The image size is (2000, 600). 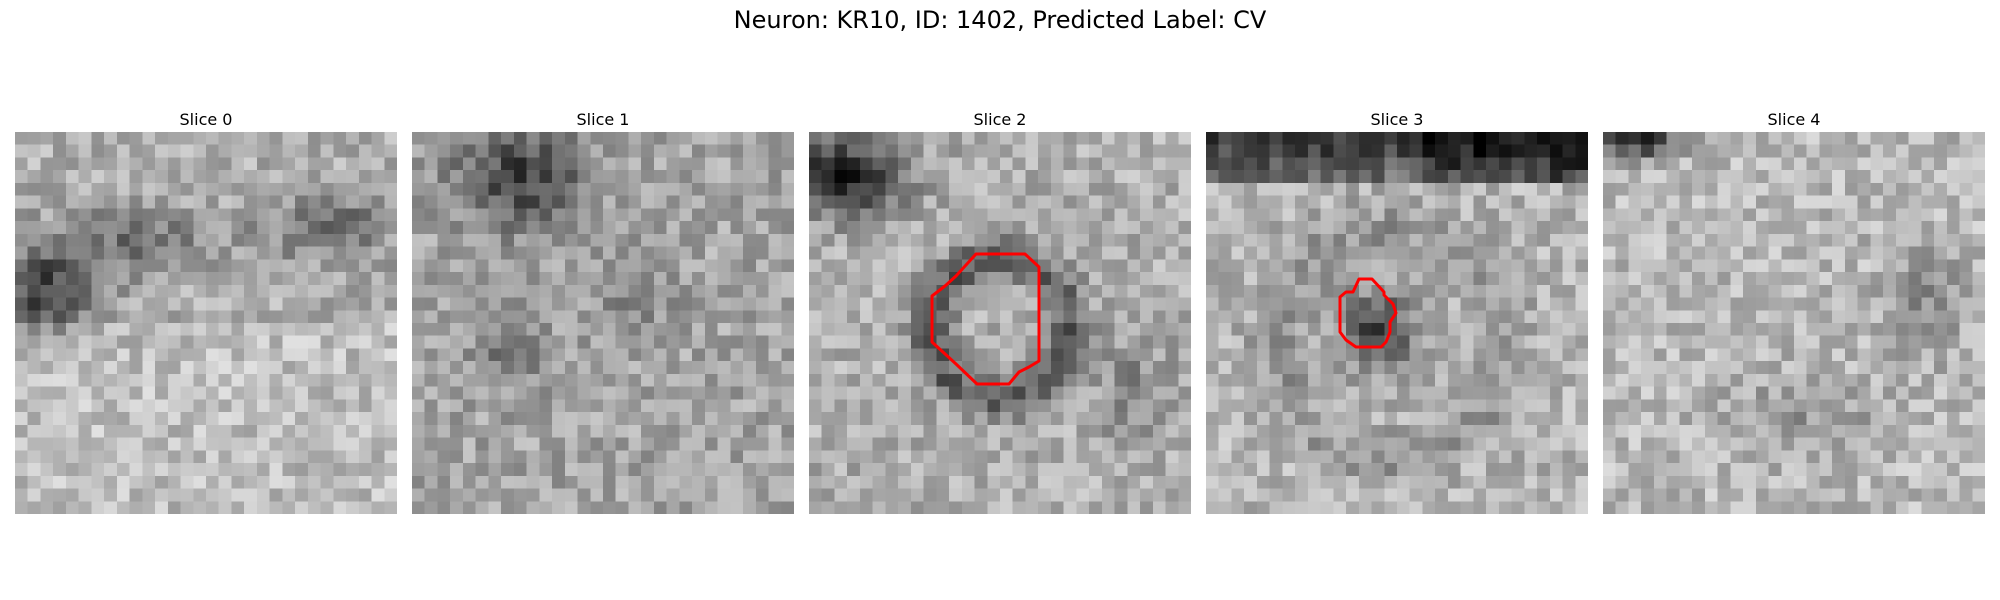 What do you see at coordinates (1397, 119) in the screenshot?
I see `slice-title: Slice 3` at bounding box center [1397, 119].